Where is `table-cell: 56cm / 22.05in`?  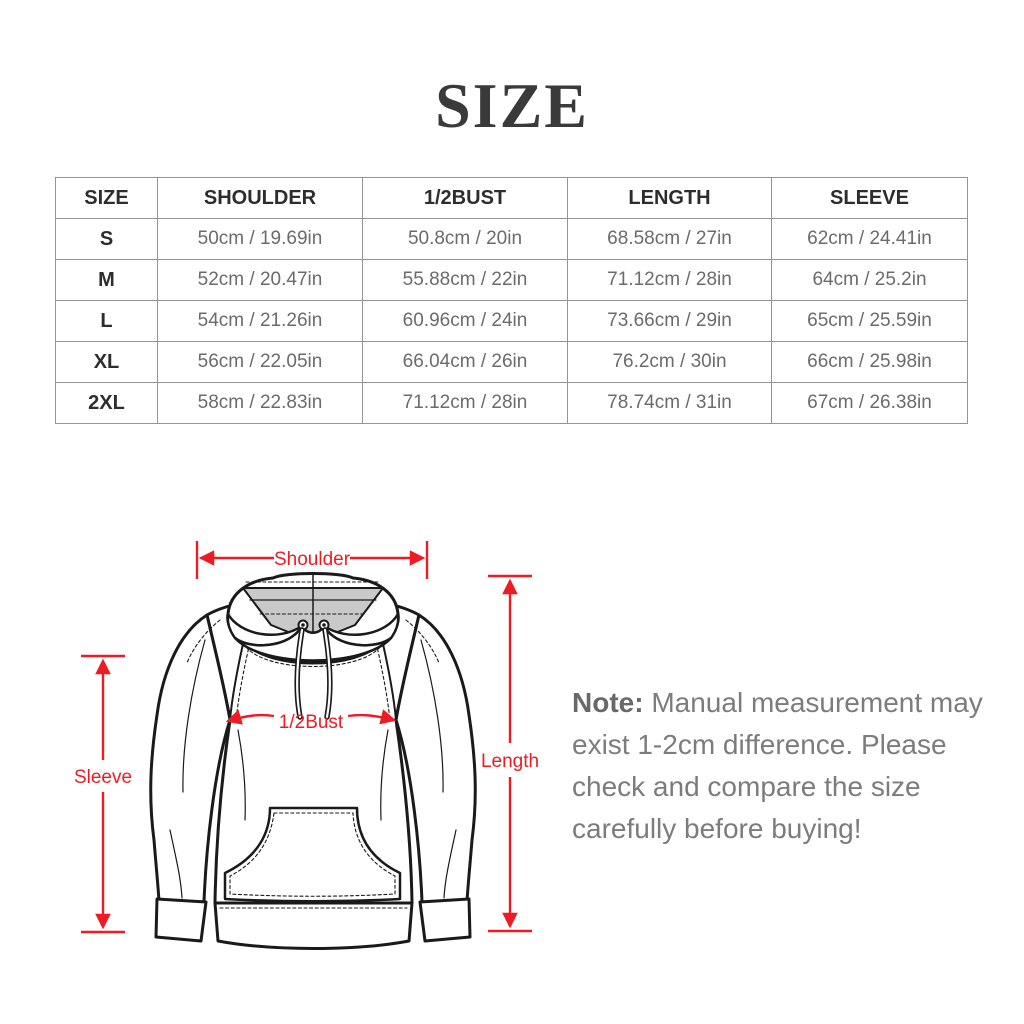
table-cell: 56cm / 22.05in is located at coordinates (260, 362).